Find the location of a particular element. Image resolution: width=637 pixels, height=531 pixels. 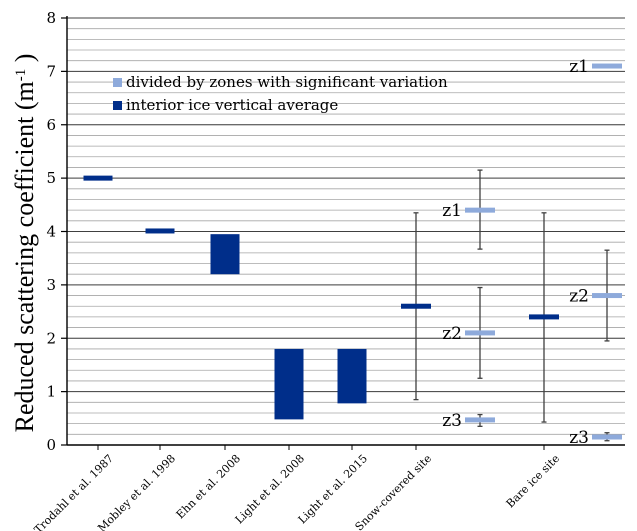

y-tick-label: 0 is located at coordinates (51, 445).